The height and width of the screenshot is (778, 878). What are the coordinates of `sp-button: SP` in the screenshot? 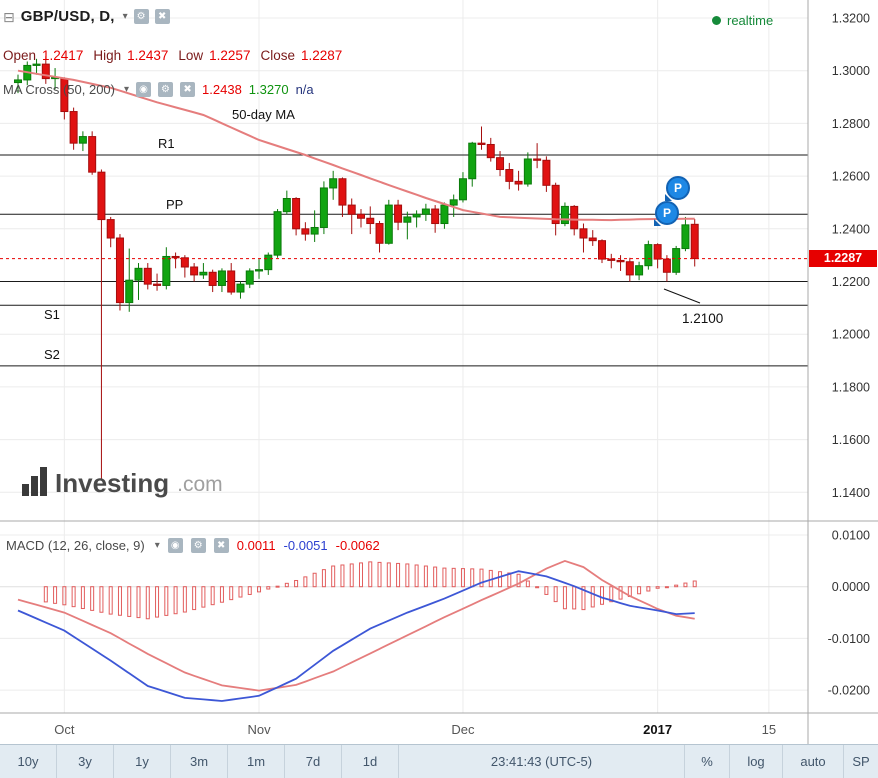 It's located at (860, 761).